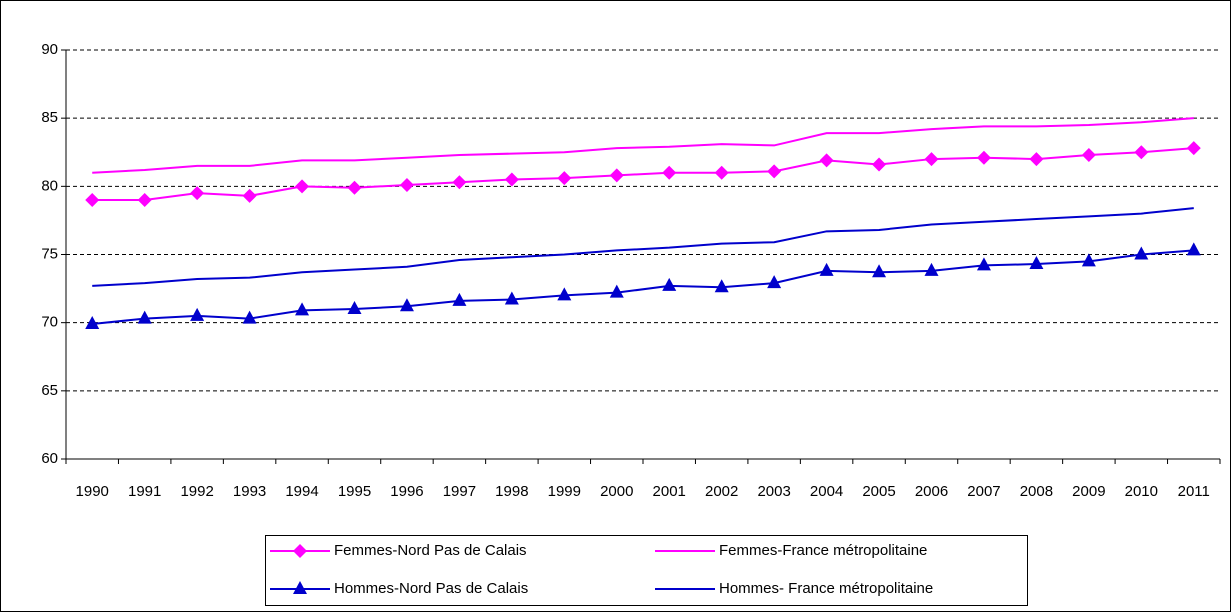 Image resolution: width=1231 pixels, height=612 pixels. Describe the element at coordinates (826, 491) in the screenshot. I see `x-tick-label: 2004` at that location.